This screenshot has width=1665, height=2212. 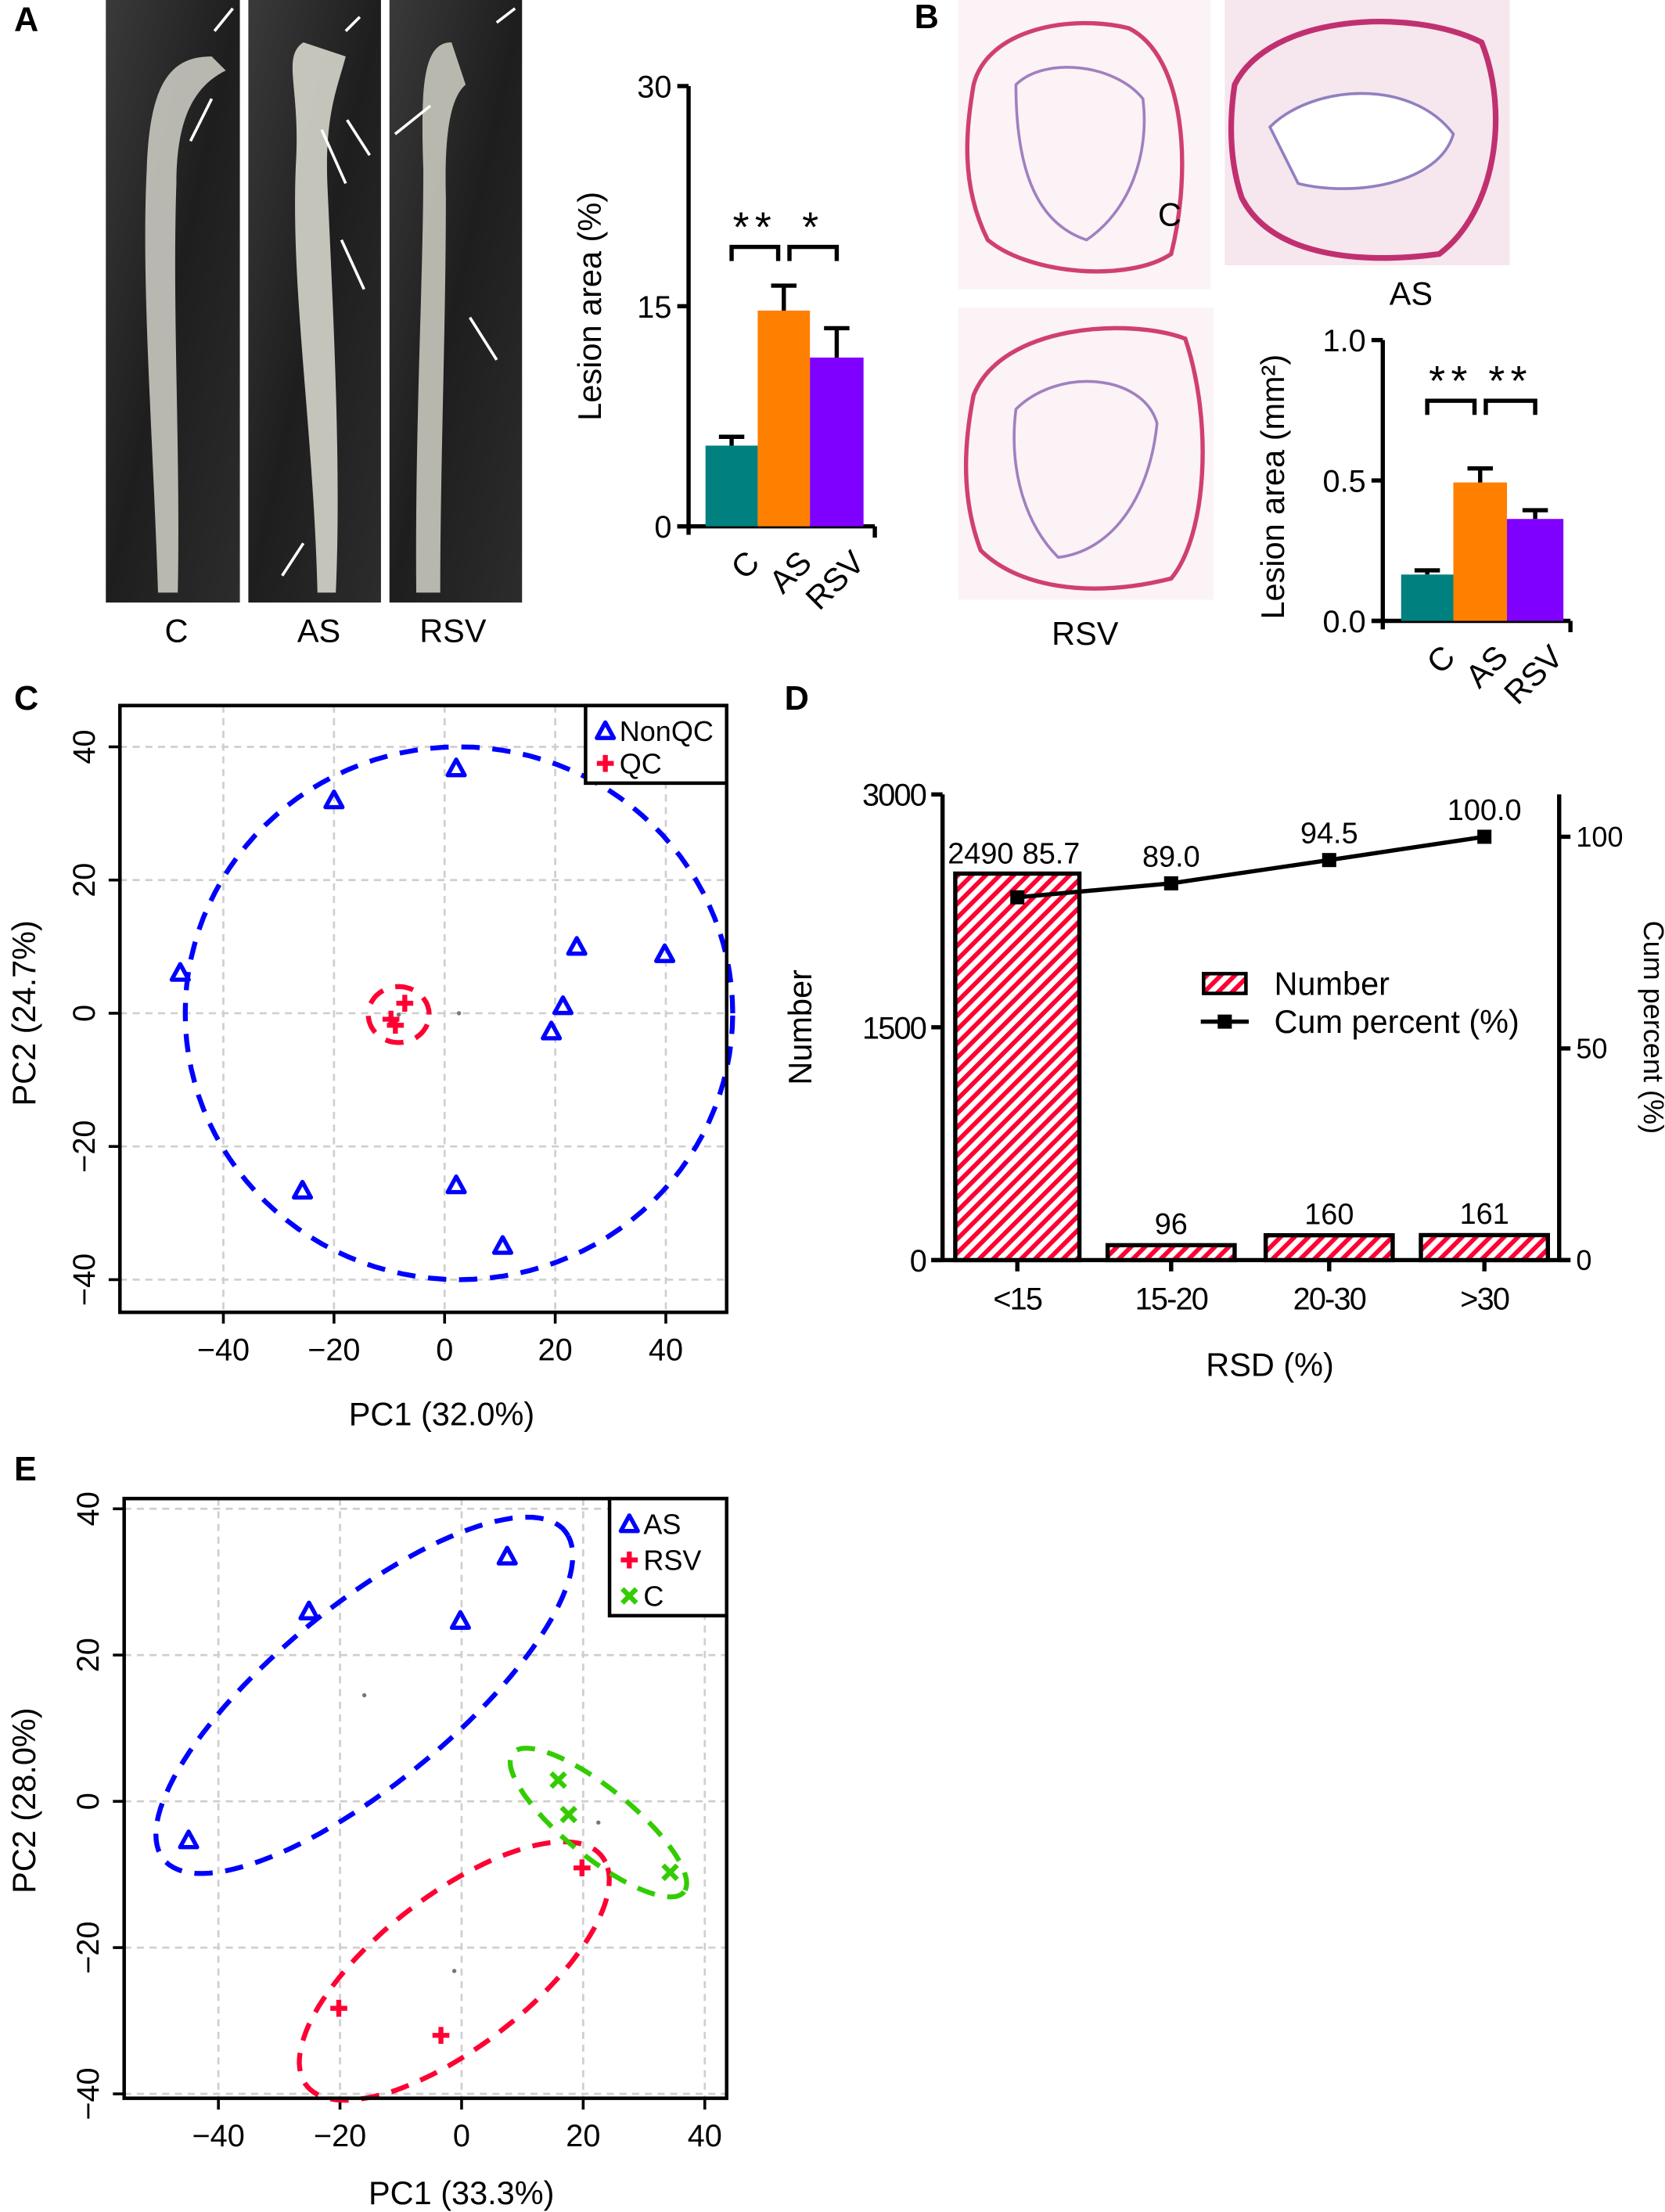 What do you see at coordinates (662, 1524) in the screenshot?
I see `legend-label: AS` at bounding box center [662, 1524].